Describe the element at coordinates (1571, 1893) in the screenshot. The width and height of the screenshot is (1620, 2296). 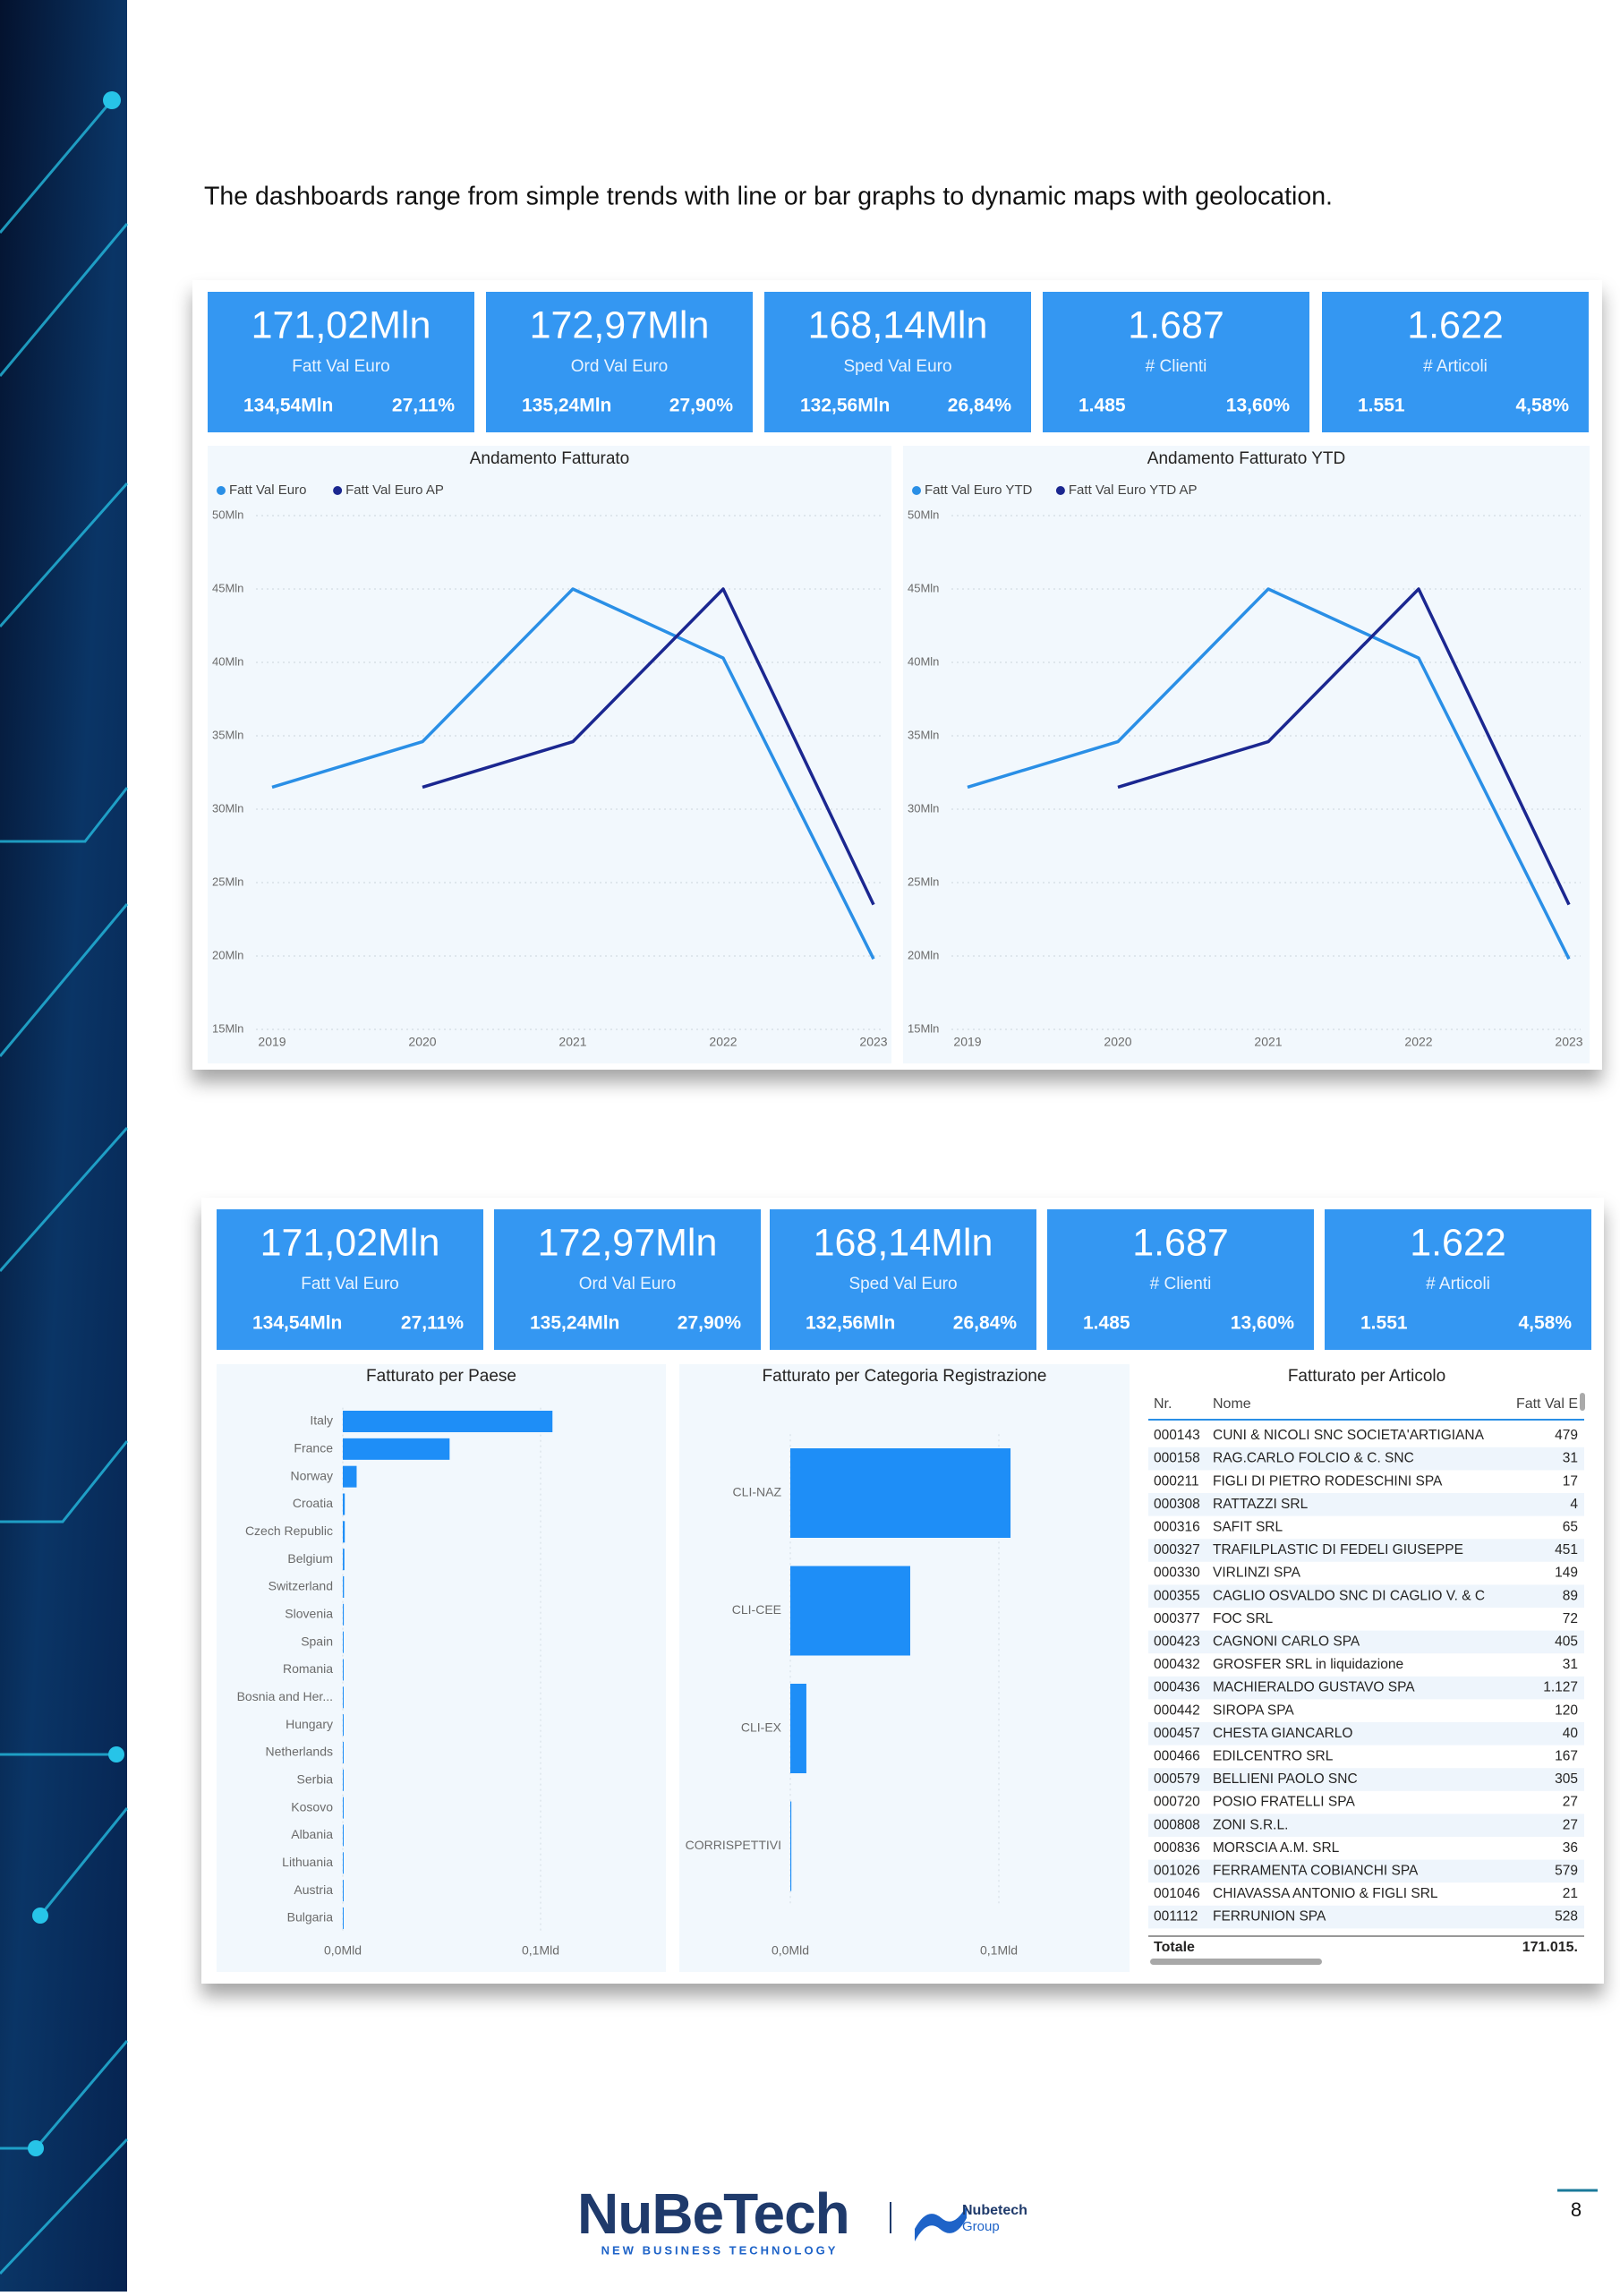
I see `table-cell: 21` at that location.